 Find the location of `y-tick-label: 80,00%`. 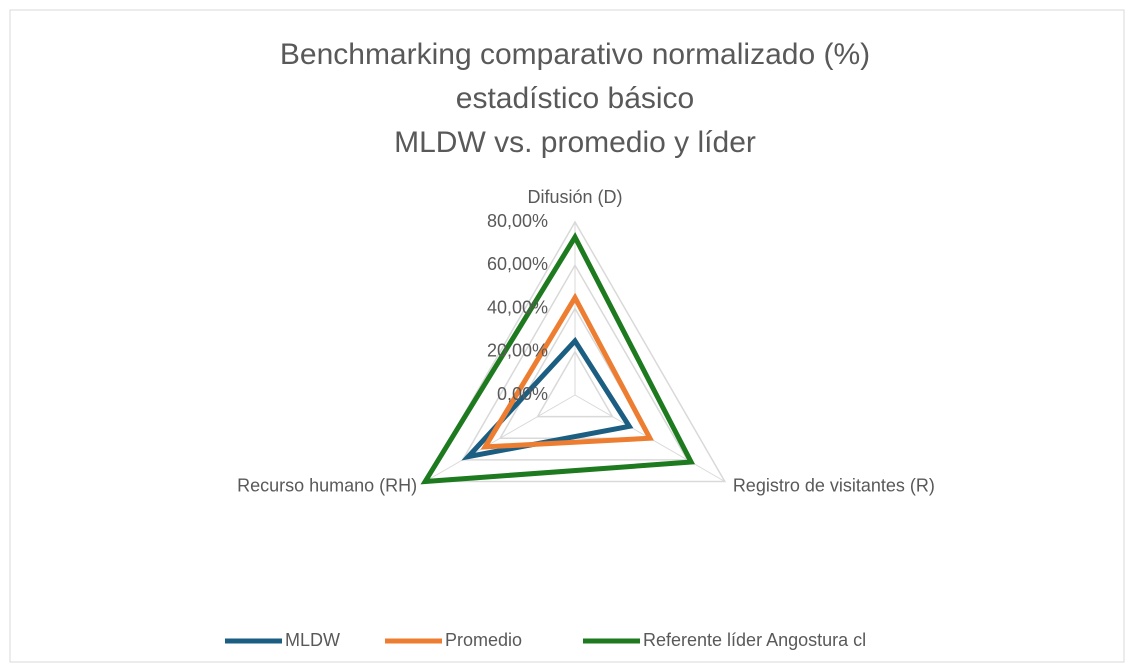

y-tick-label: 80,00% is located at coordinates (517, 221).